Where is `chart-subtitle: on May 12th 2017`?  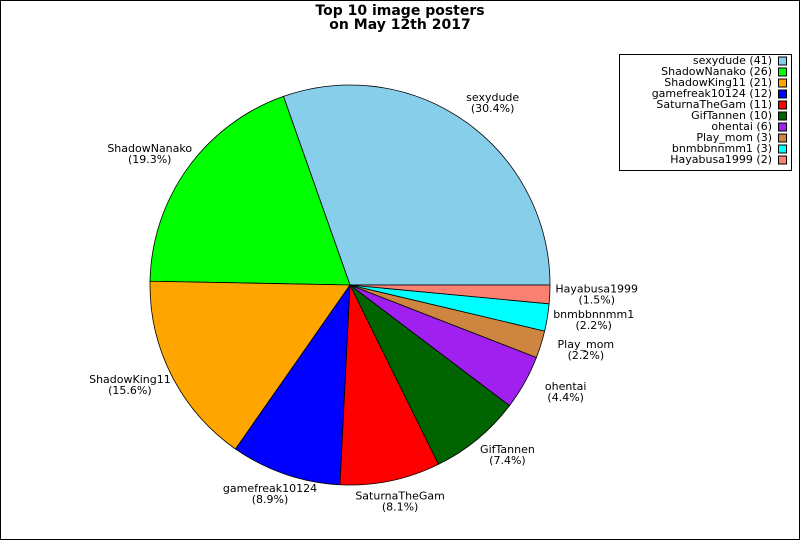
chart-subtitle: on May 12th 2017 is located at coordinates (399, 25).